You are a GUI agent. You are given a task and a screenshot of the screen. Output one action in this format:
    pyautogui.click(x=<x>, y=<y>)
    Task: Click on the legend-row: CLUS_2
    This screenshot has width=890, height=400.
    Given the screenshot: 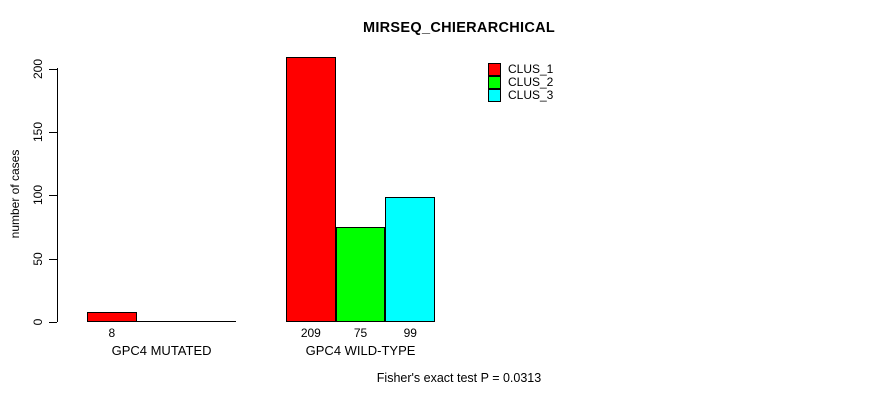 What is the action you would take?
    pyautogui.click(x=520, y=82)
    